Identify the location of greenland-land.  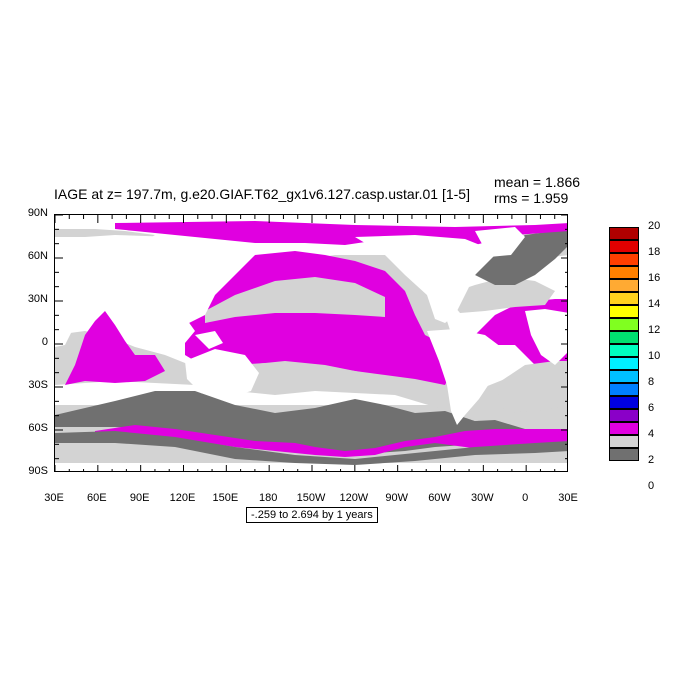
(500, 242).